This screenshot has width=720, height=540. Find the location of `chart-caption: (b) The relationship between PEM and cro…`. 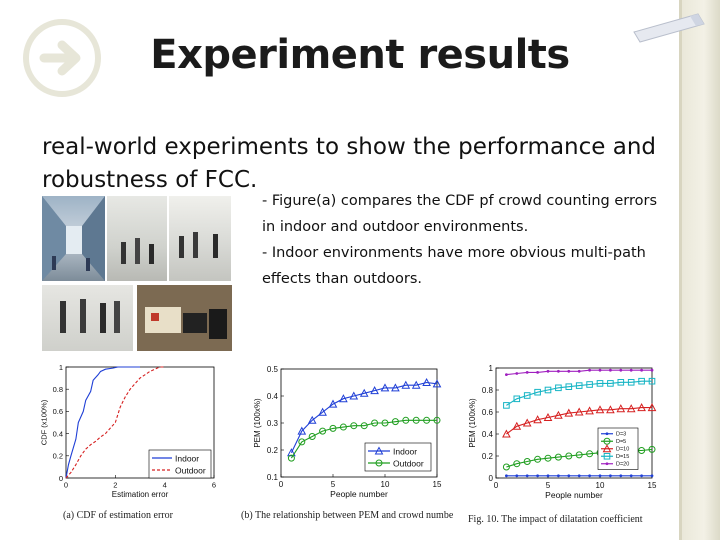

chart-caption: (b) The relationship between PEM and cro… is located at coordinates (347, 515).